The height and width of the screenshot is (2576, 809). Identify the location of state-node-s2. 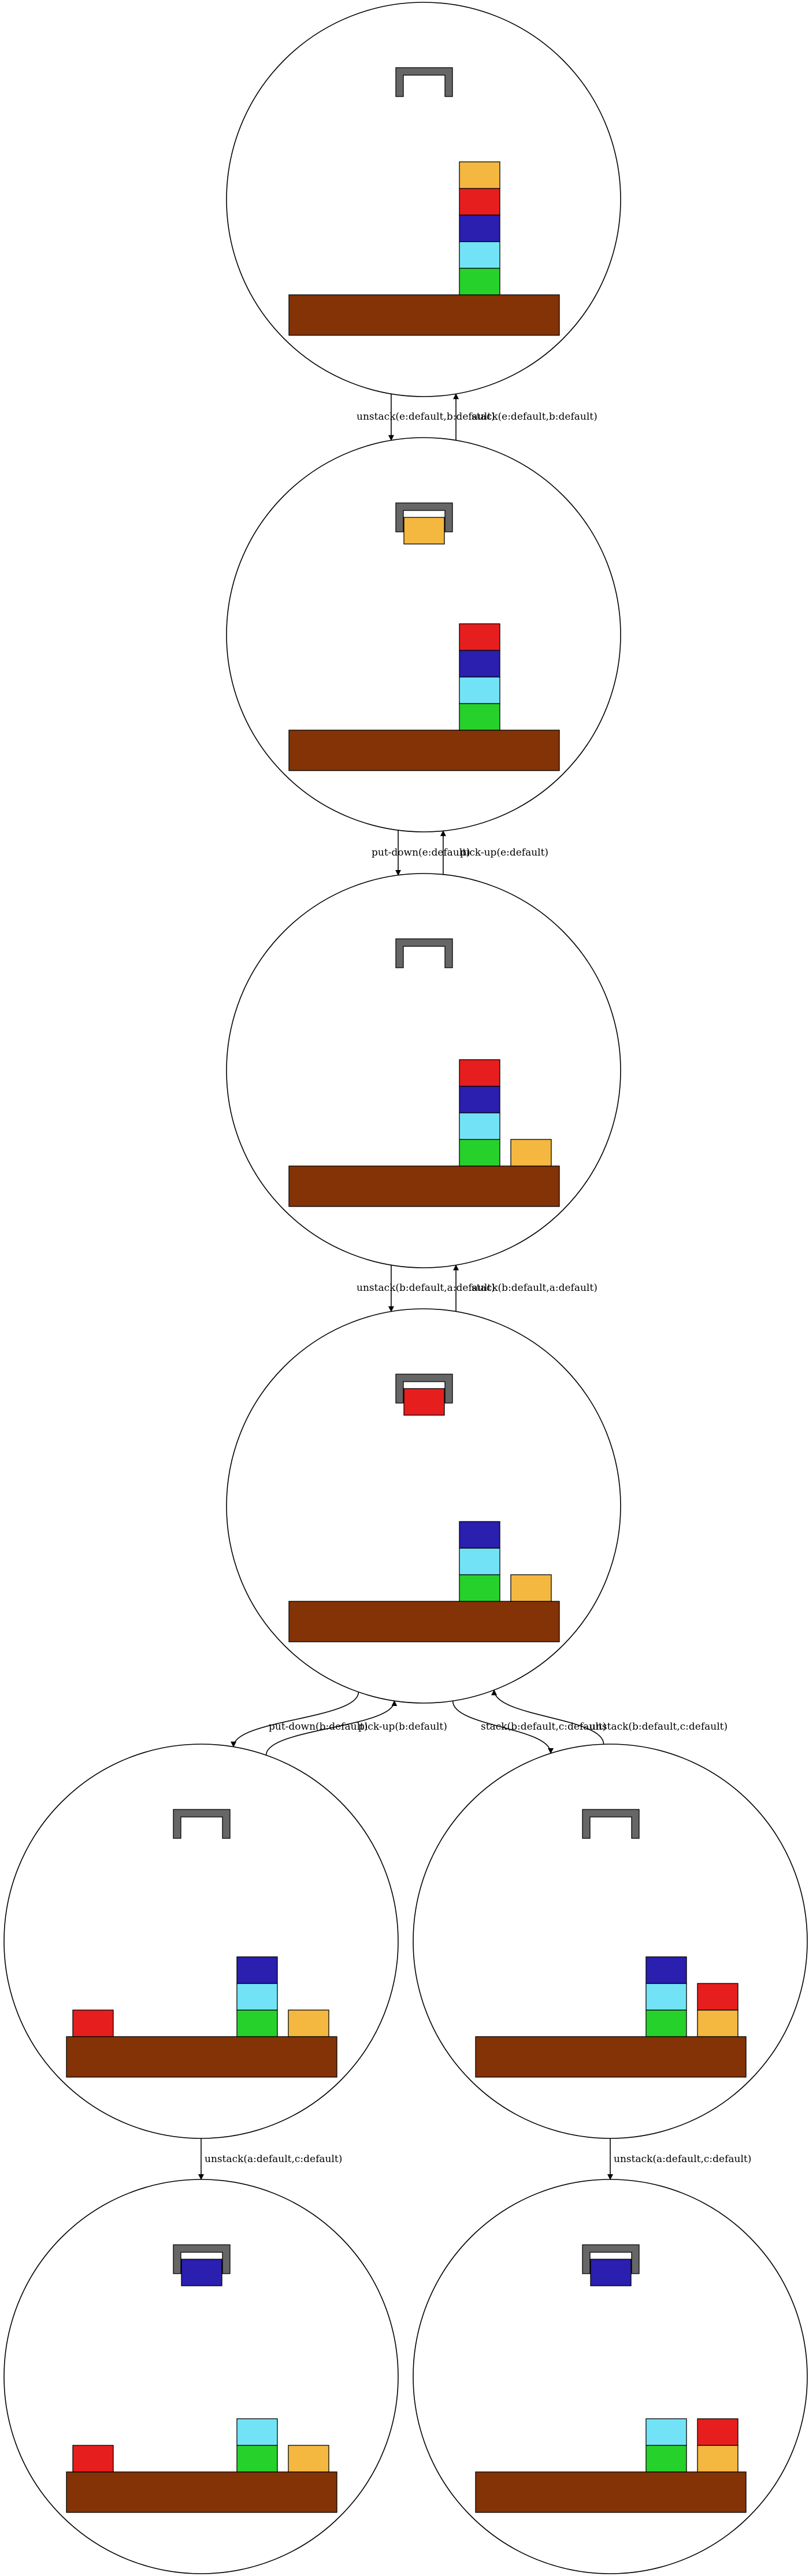
(423, 1070).